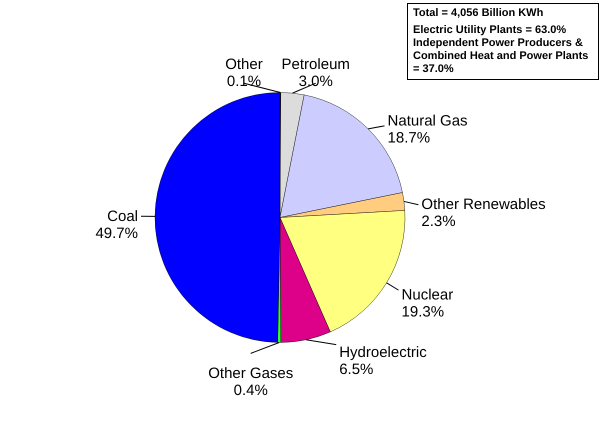  I want to click on text: Independent Power Producers & Combined Heat and Power Plants = 37.0%, so click(501, 56).